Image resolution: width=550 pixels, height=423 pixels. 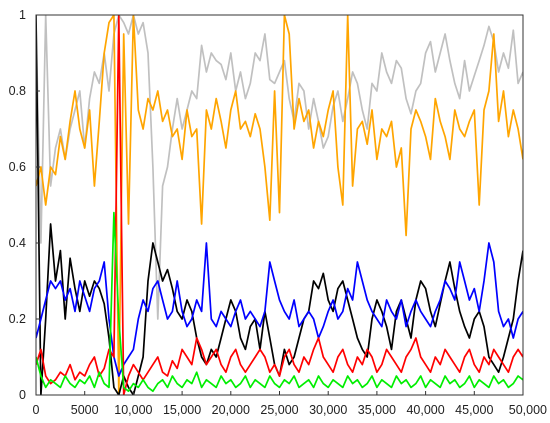 What do you see at coordinates (17, 319) in the screenshot?
I see `y-tick-label: 0.2` at bounding box center [17, 319].